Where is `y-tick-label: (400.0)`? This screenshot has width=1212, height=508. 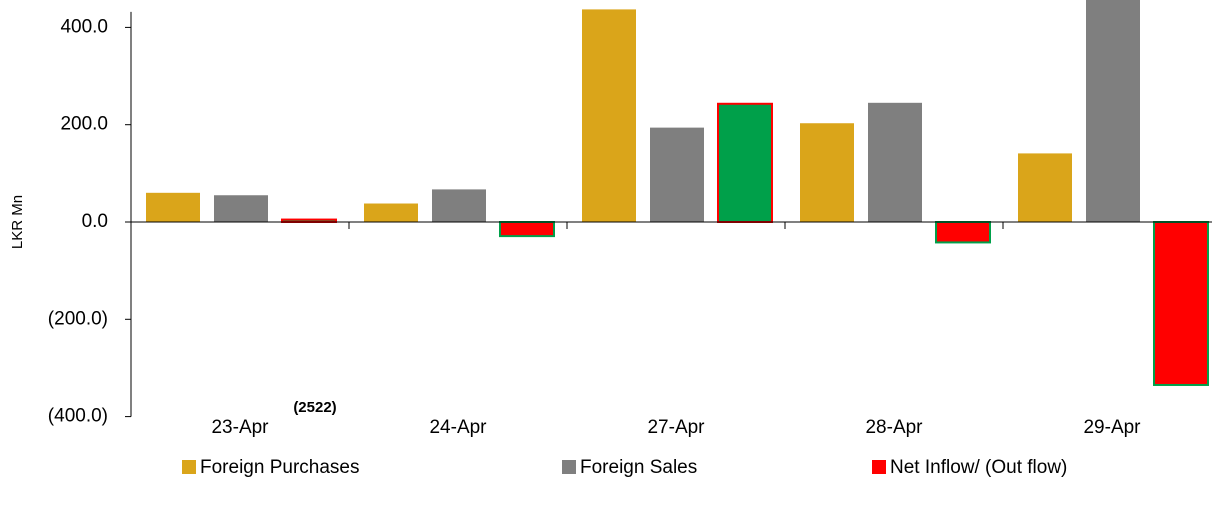
y-tick-label: (400.0) is located at coordinates (78, 416).